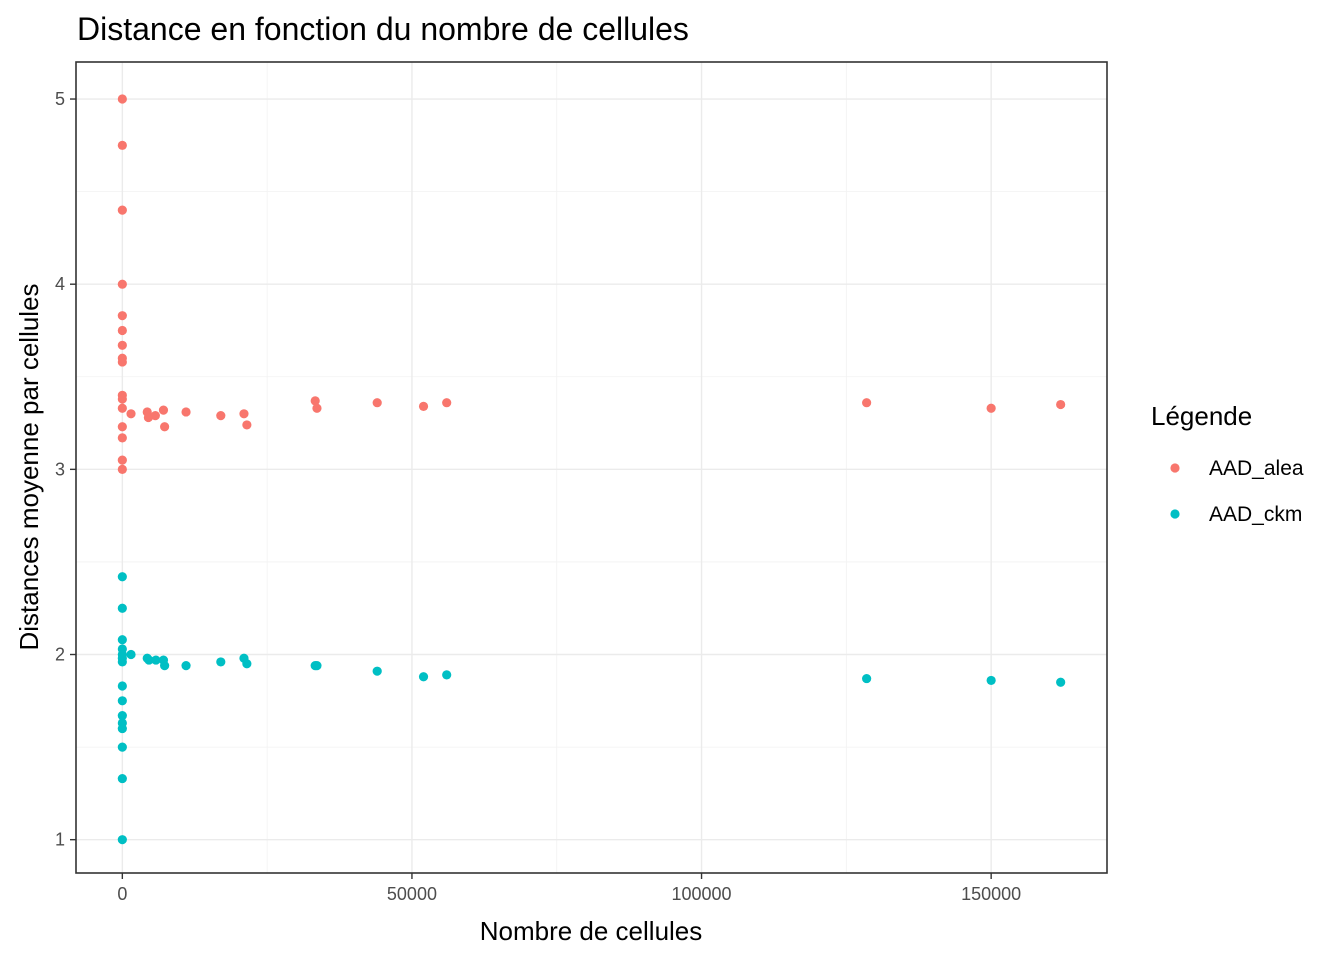 The width and height of the screenshot is (1344, 965). Describe the element at coordinates (60, 284) in the screenshot. I see `y-tick-label: 4` at that location.